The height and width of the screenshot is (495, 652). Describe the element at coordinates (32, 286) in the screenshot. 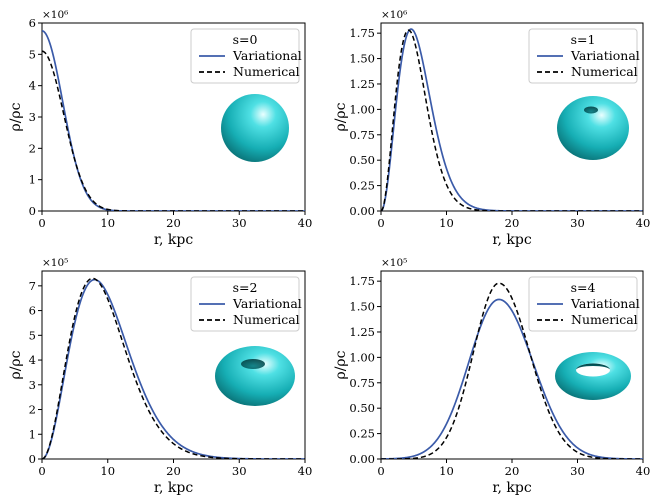

I see `y-tick-label: 7` at that location.